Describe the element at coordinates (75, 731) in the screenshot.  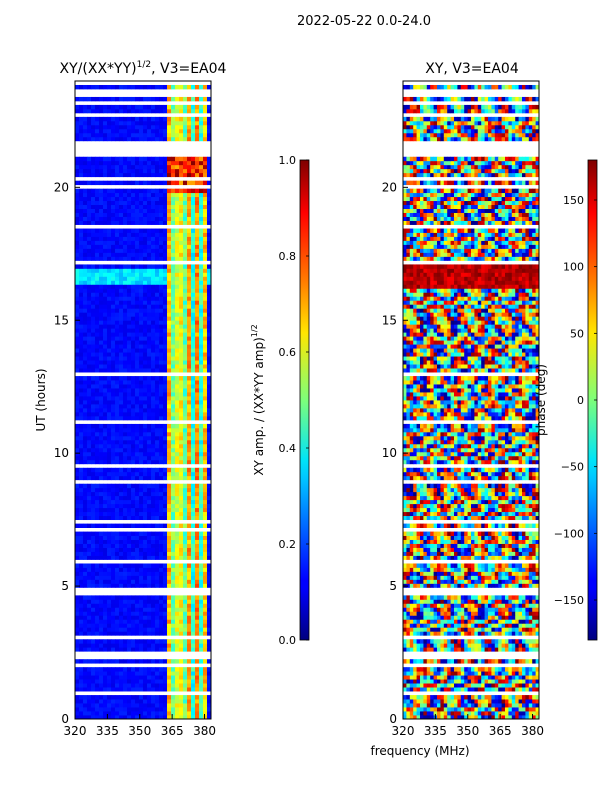
I see `xtick-label: 320` at that location.